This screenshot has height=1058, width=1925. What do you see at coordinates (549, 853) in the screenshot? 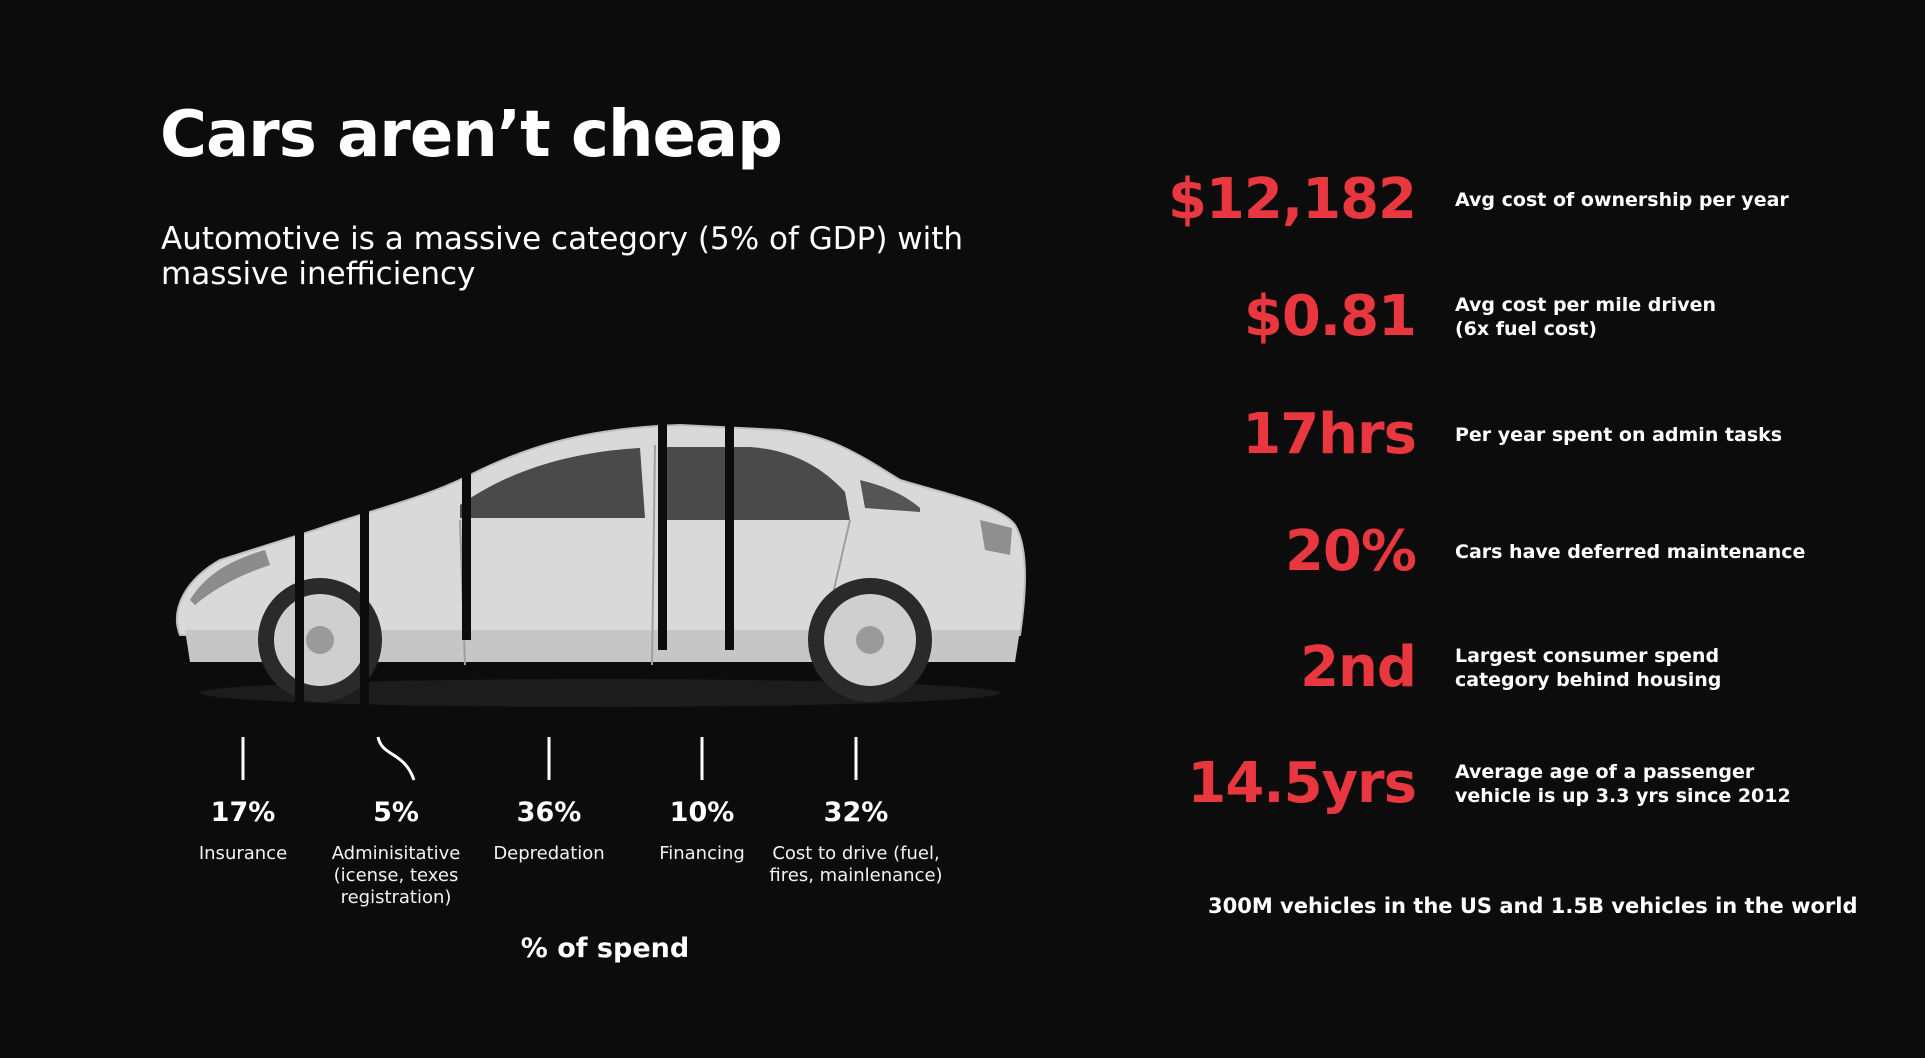
I see `segment-label: Depredation` at bounding box center [549, 853].